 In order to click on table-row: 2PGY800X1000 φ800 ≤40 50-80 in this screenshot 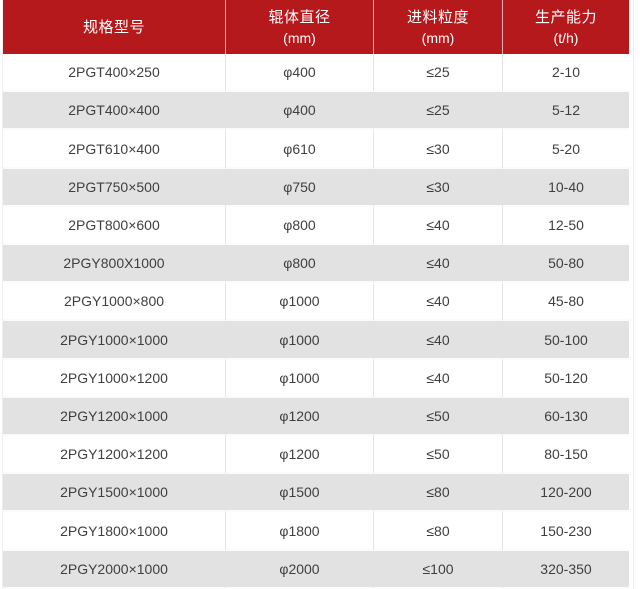, I will do `click(316, 264)`.